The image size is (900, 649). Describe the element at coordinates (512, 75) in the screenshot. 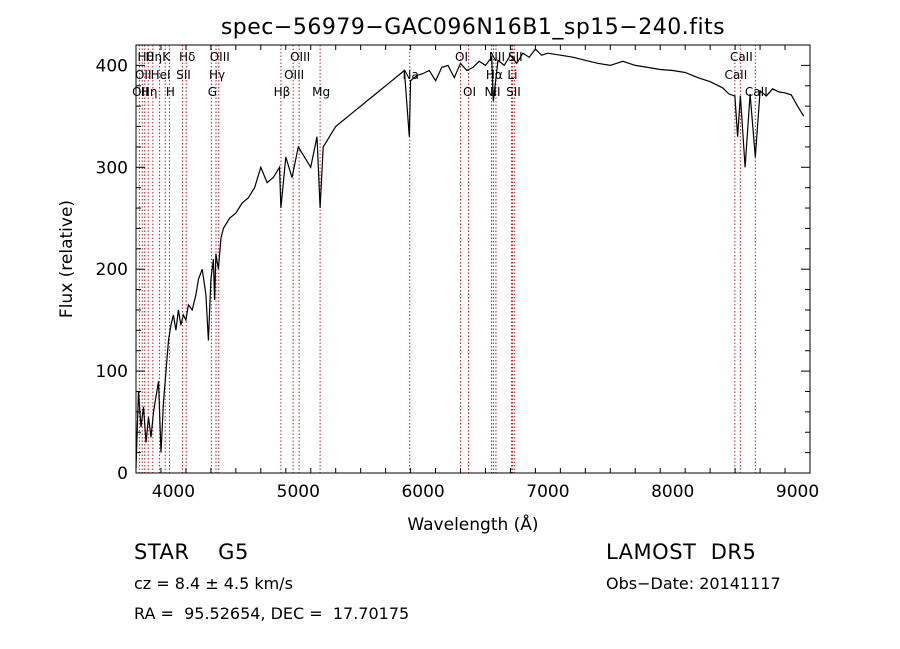

I see `line-label: Li` at that location.